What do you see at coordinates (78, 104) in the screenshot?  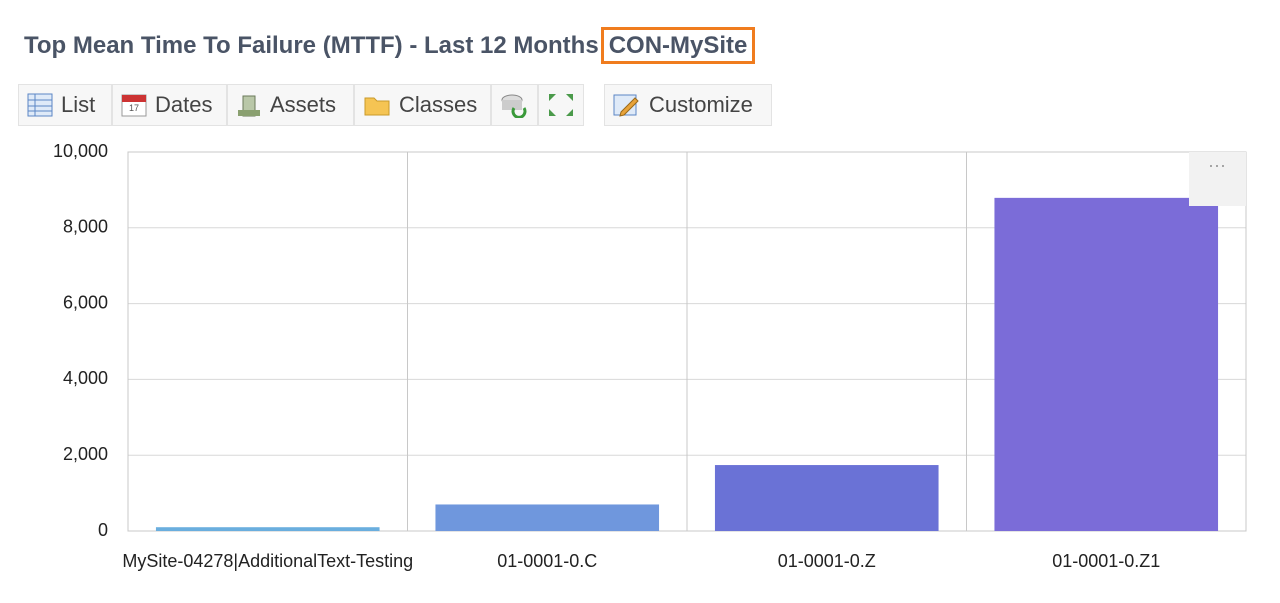 I see `label: List` at bounding box center [78, 104].